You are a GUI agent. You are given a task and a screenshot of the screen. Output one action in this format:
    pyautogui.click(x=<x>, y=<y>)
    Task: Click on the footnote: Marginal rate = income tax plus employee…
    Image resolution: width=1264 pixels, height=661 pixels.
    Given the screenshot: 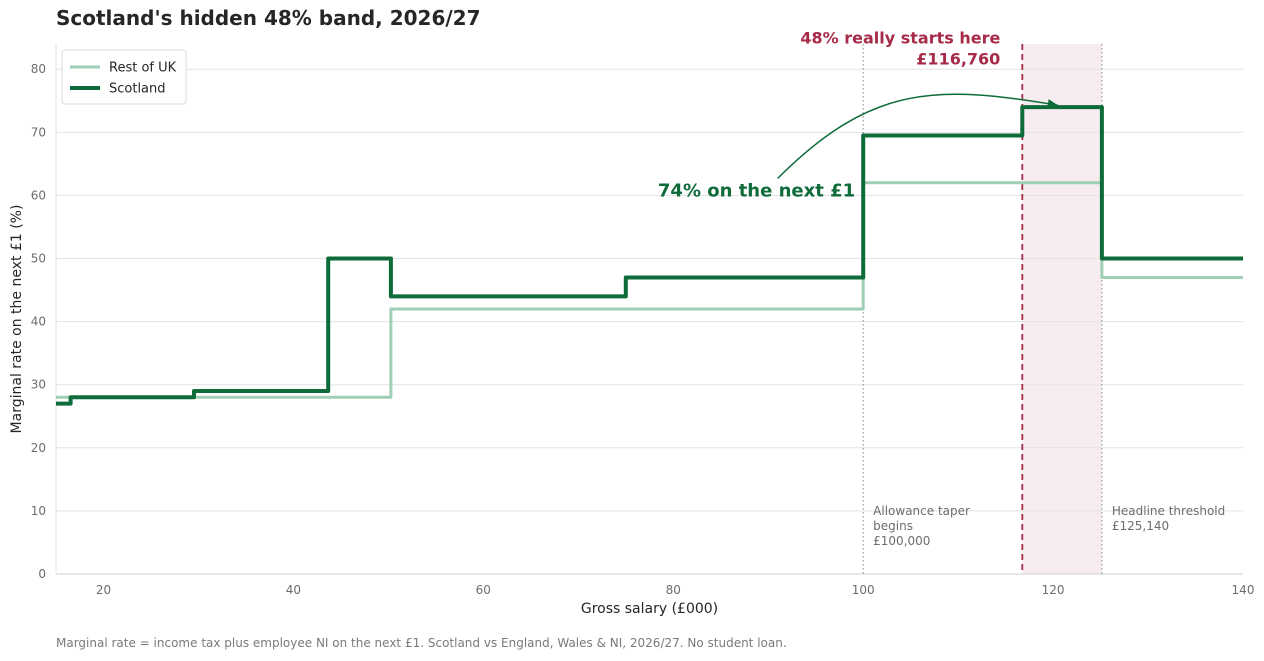 What is the action you would take?
    pyautogui.click(x=421, y=643)
    